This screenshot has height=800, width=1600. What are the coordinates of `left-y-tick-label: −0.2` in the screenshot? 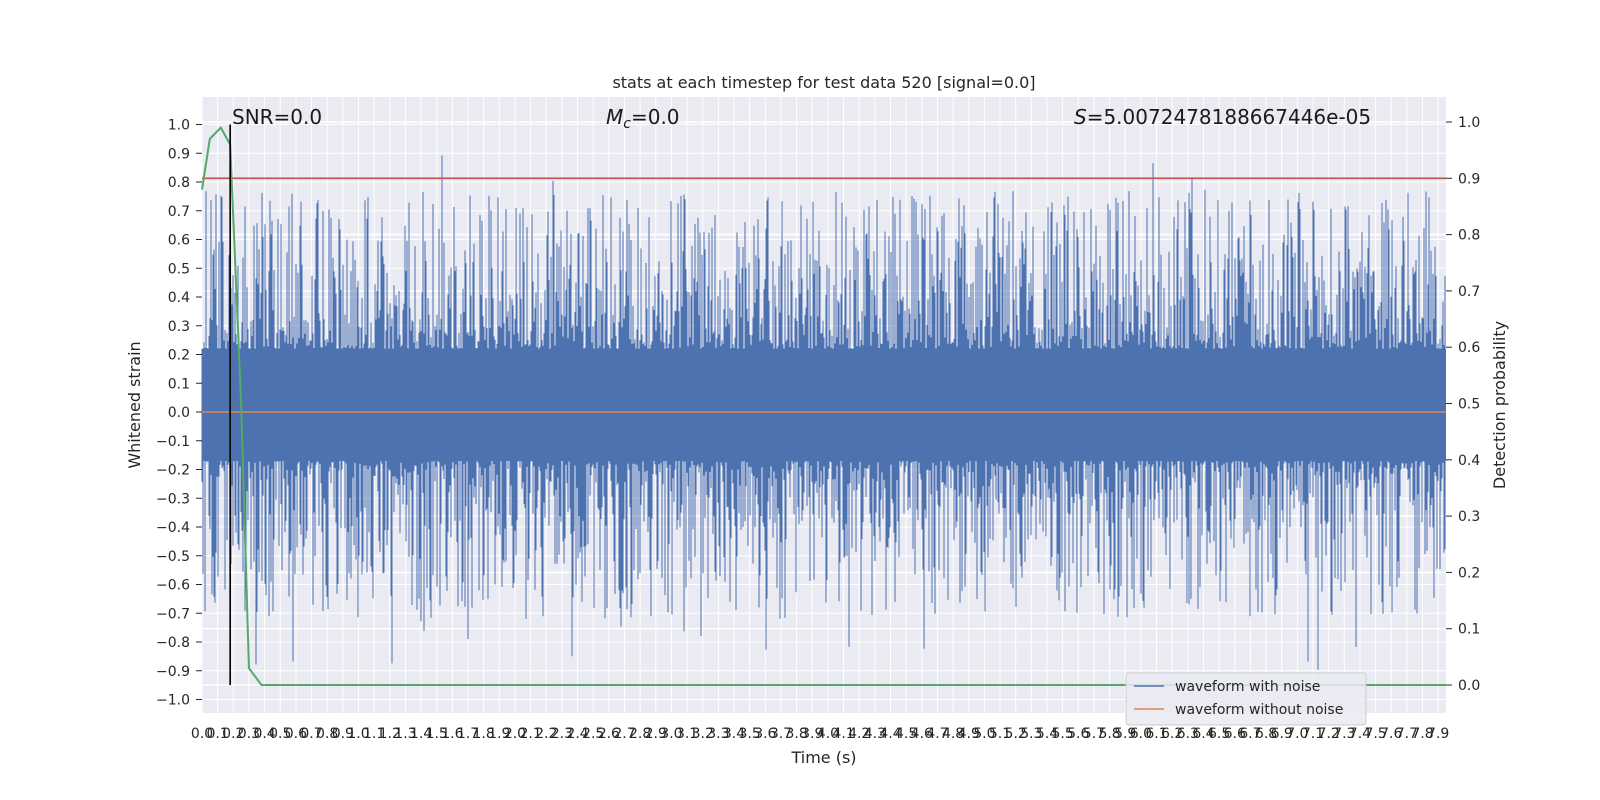 It's located at (173, 471).